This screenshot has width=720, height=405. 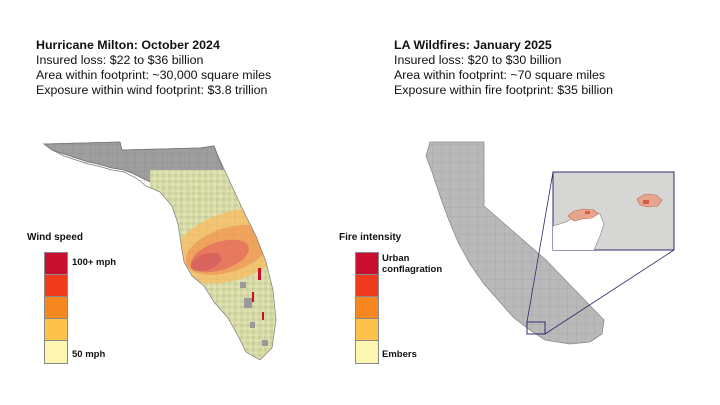 What do you see at coordinates (128, 45) in the screenshot?
I see `milton-title: Hurricane Milton: October 2024` at bounding box center [128, 45].